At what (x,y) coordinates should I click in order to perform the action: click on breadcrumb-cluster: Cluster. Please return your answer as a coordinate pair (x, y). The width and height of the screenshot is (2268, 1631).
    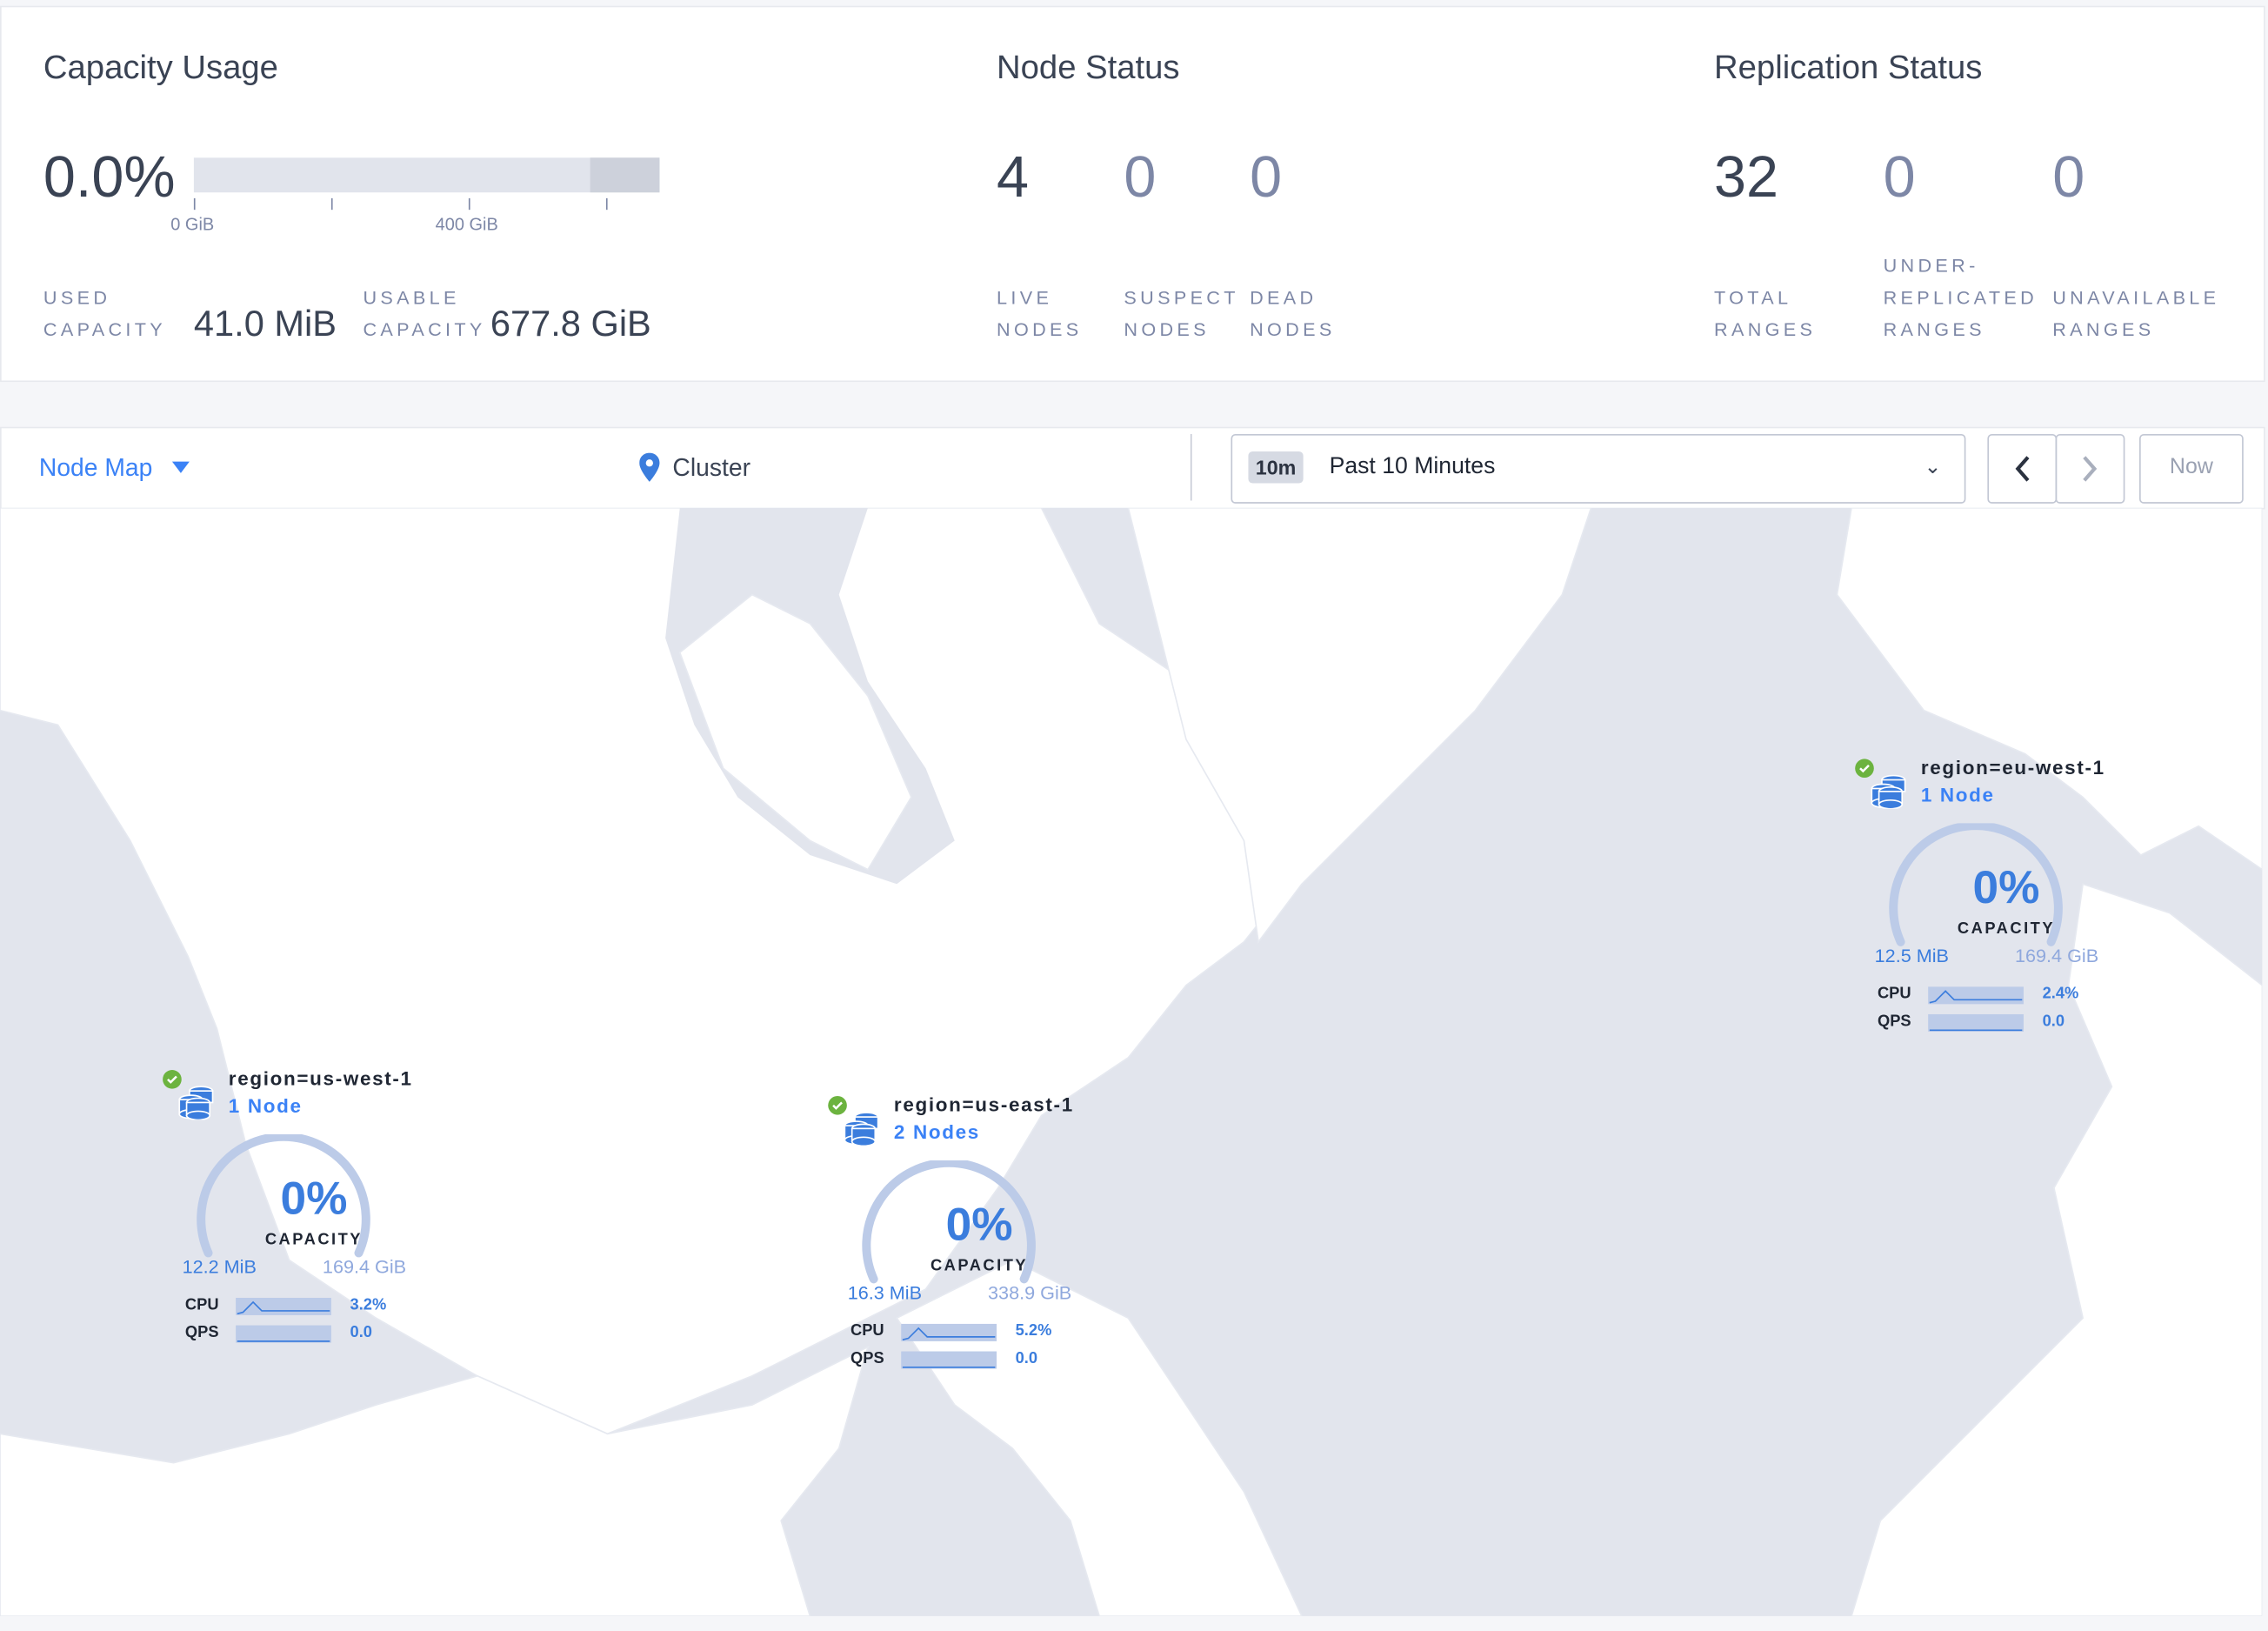
    Looking at the image, I should click on (711, 468).